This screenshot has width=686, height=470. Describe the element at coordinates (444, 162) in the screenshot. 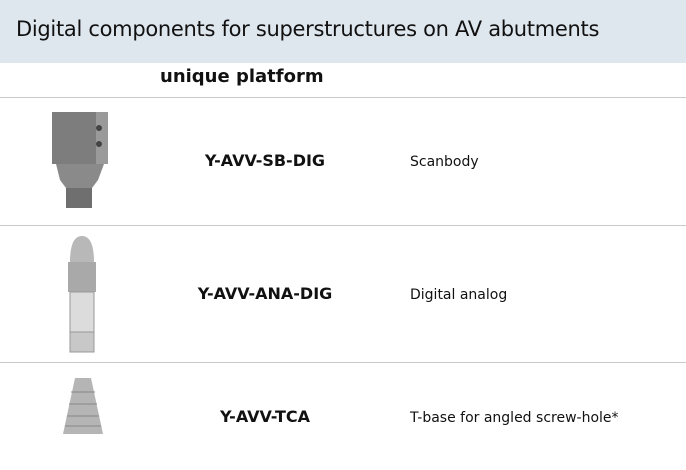

I see `product-description: Scanbody` at that location.